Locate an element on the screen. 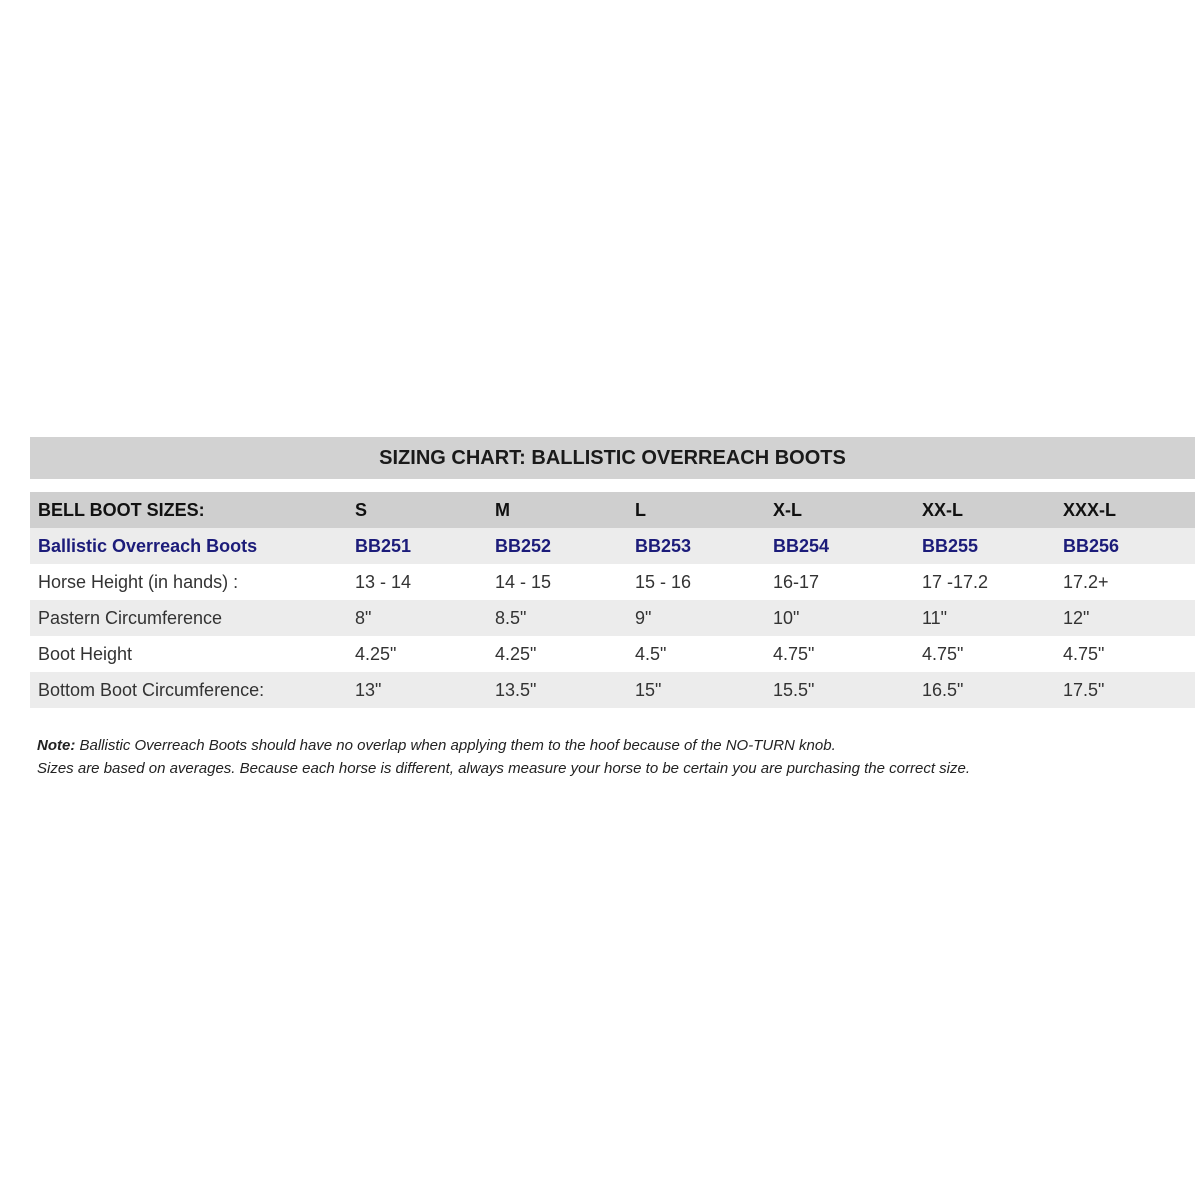 The width and height of the screenshot is (1200, 1200). table-cell: 17.2+ is located at coordinates (1086, 582).